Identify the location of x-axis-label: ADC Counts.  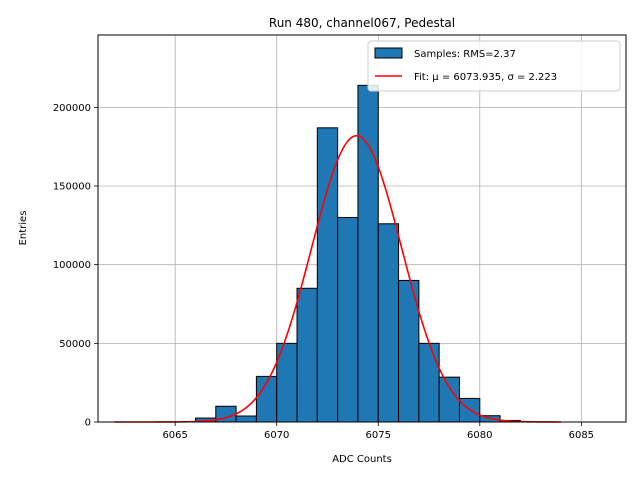
(362, 459).